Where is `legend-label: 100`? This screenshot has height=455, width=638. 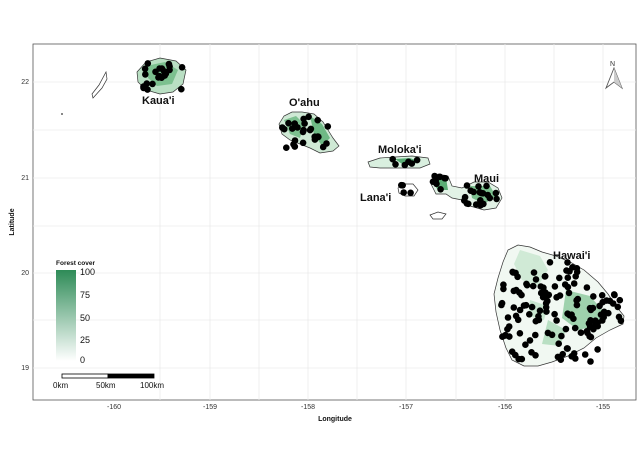 legend-label: 100 is located at coordinates (87, 272).